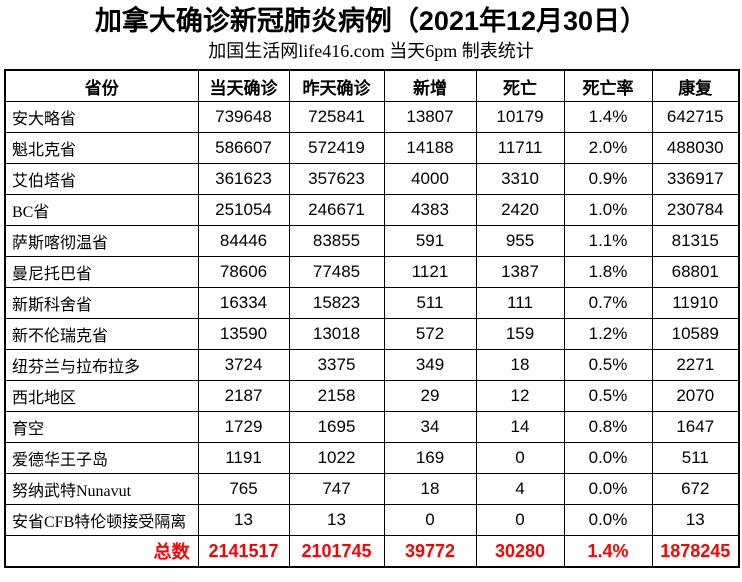 The width and height of the screenshot is (742, 582). I want to click on value-cell: 4000, so click(430, 179).